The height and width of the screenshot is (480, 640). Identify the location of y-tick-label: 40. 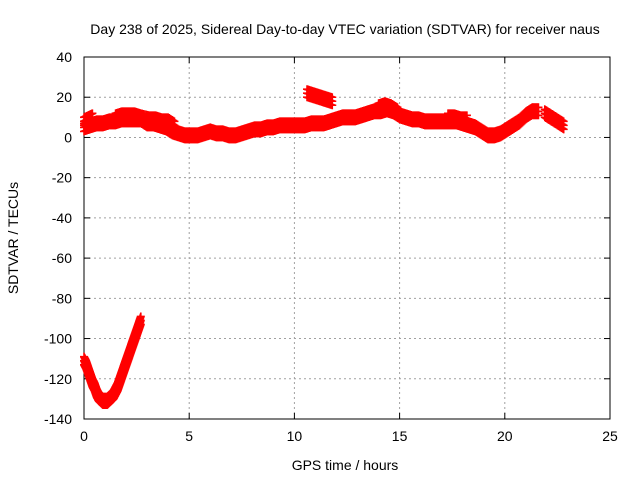
(64, 57).